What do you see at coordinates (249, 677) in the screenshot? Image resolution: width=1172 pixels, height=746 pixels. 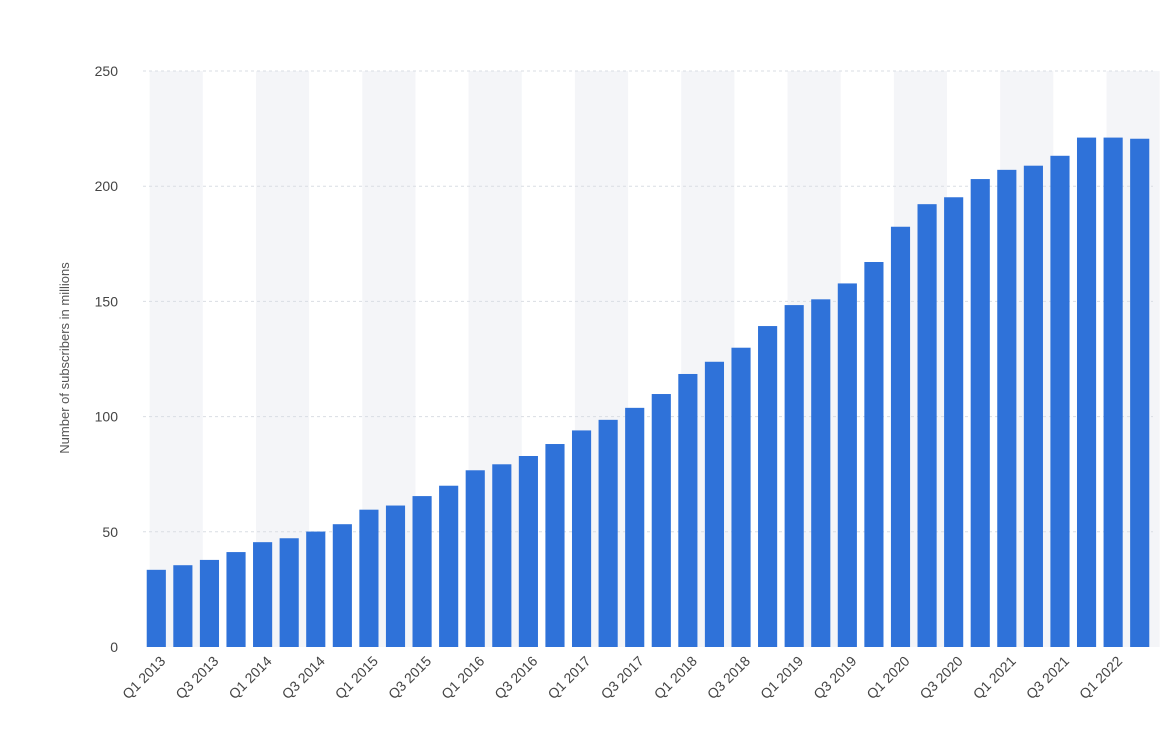 I see `x-tick-label: Q1 2014` at bounding box center [249, 677].